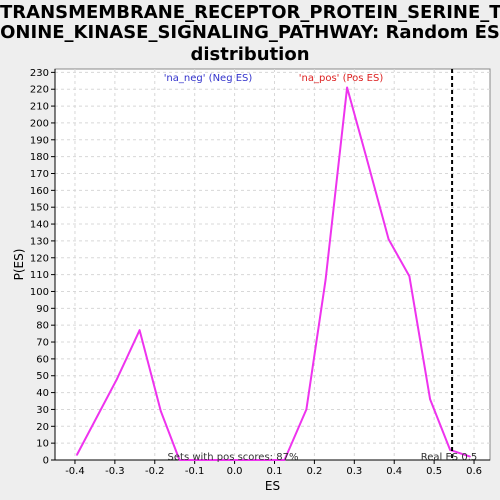 This screenshot has height=500, width=500. What do you see at coordinates (39, 208) in the screenshot?
I see `y-tick-label: 150` at bounding box center [39, 208].